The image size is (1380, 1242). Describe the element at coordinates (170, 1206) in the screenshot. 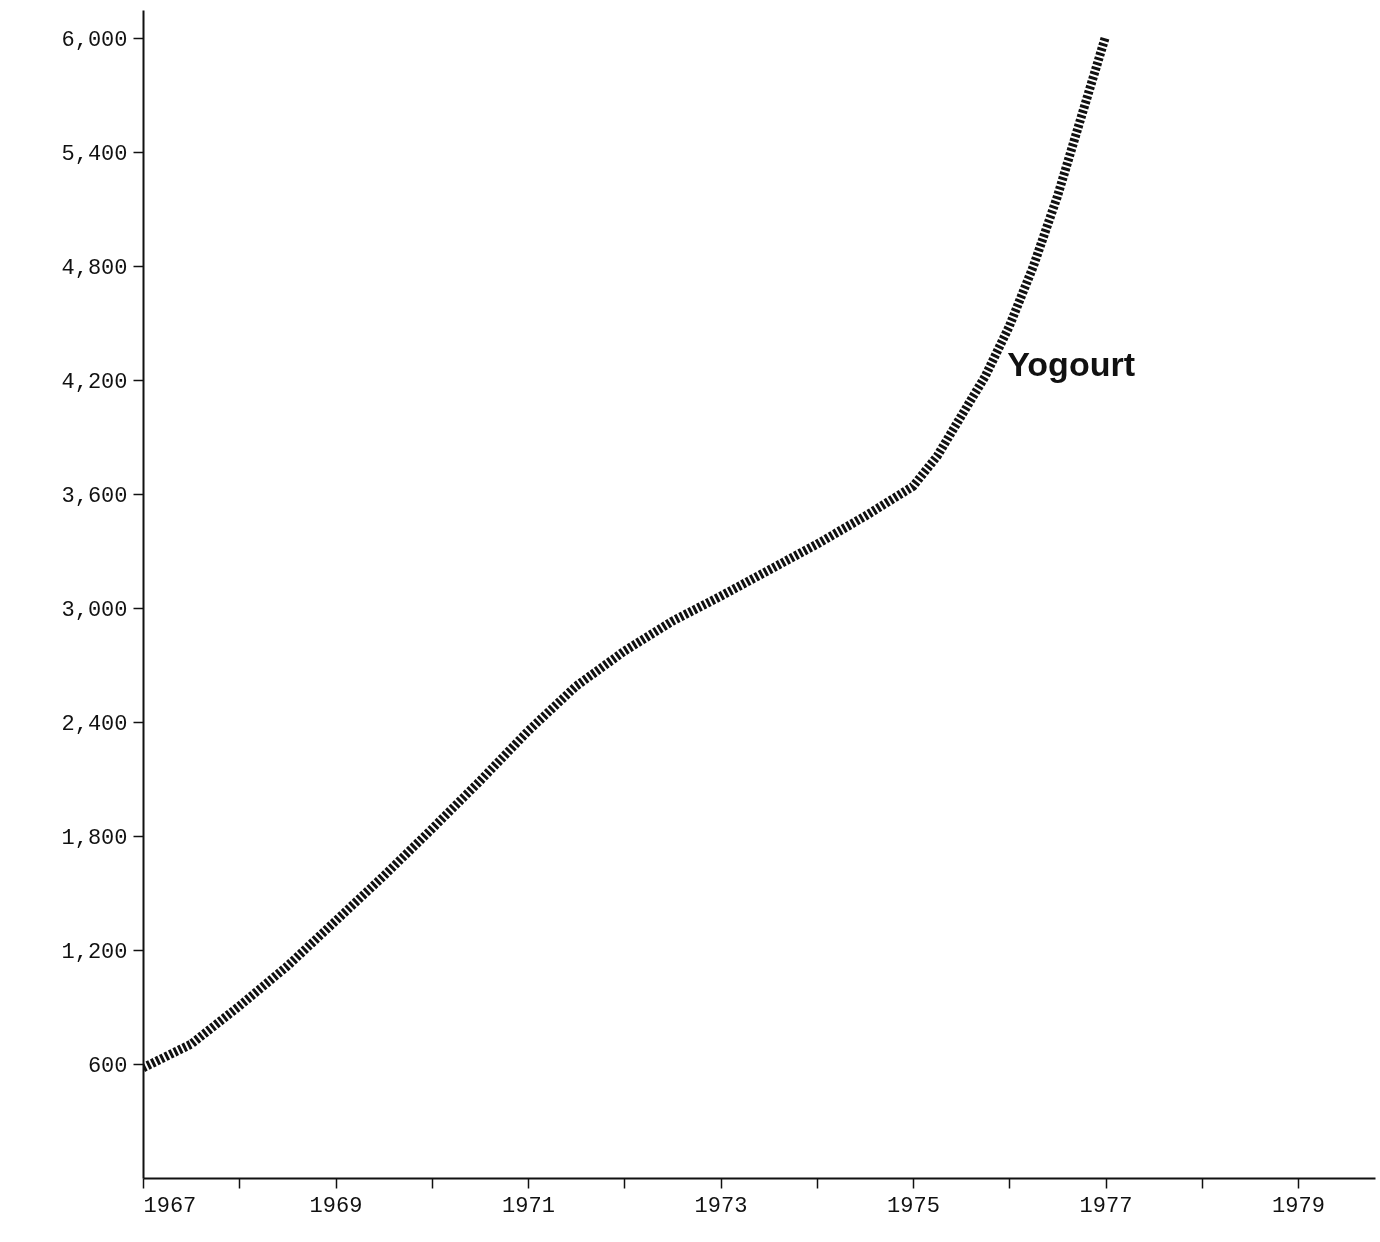

I see `x-tick-label: 1967` at that location.